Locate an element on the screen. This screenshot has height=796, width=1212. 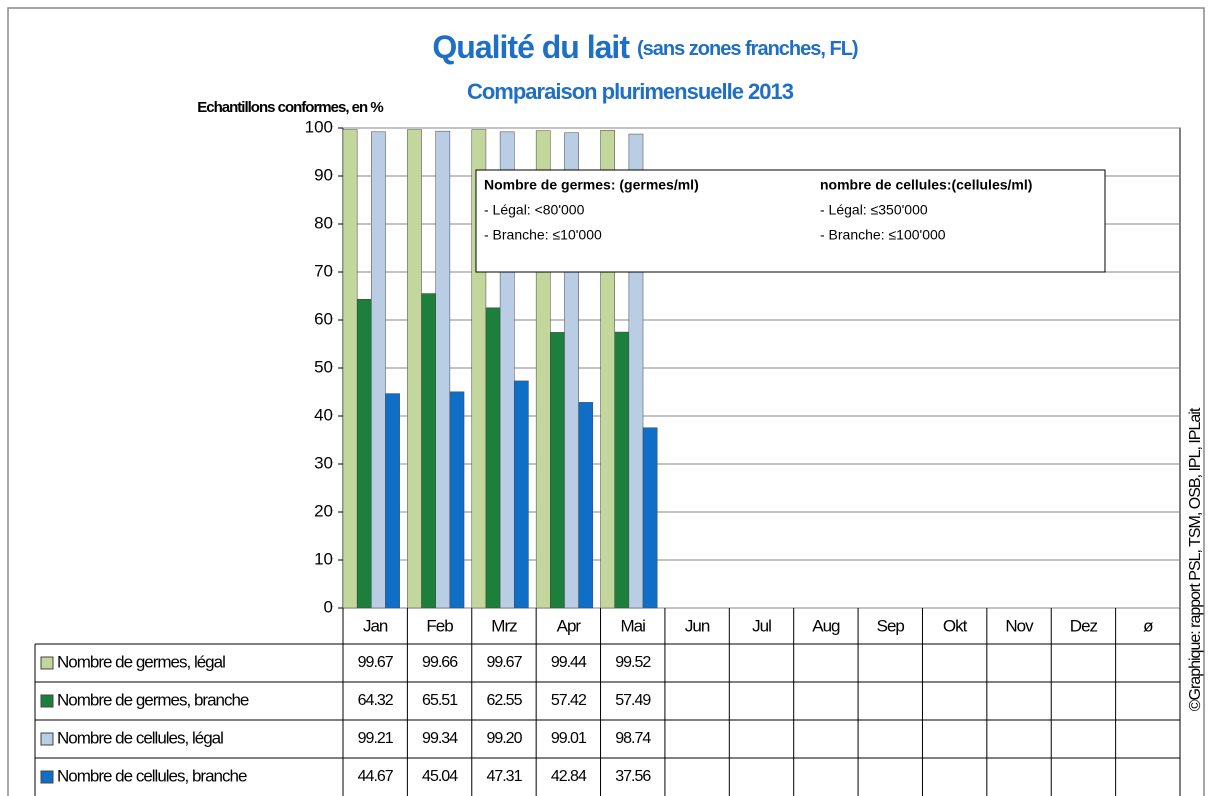
table-cell: 98.74 is located at coordinates (633, 738).